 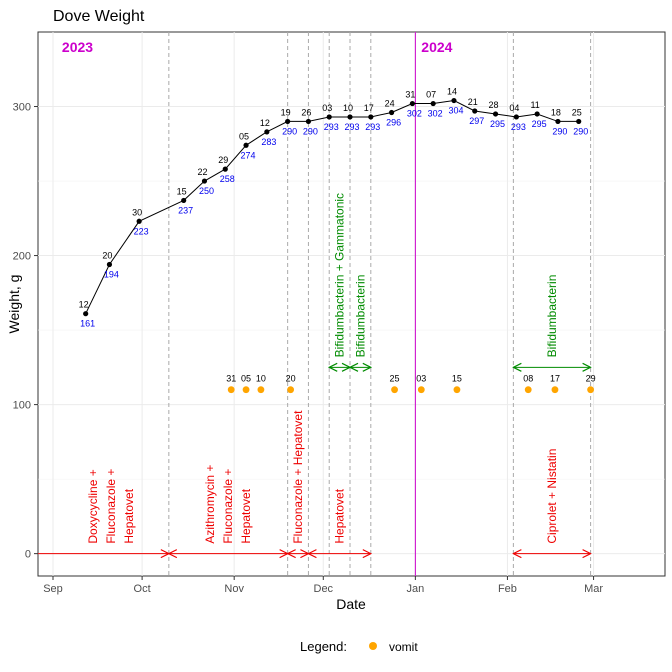 What do you see at coordinates (476, 121) in the screenshot?
I see `weight-value-label: 297` at bounding box center [476, 121].